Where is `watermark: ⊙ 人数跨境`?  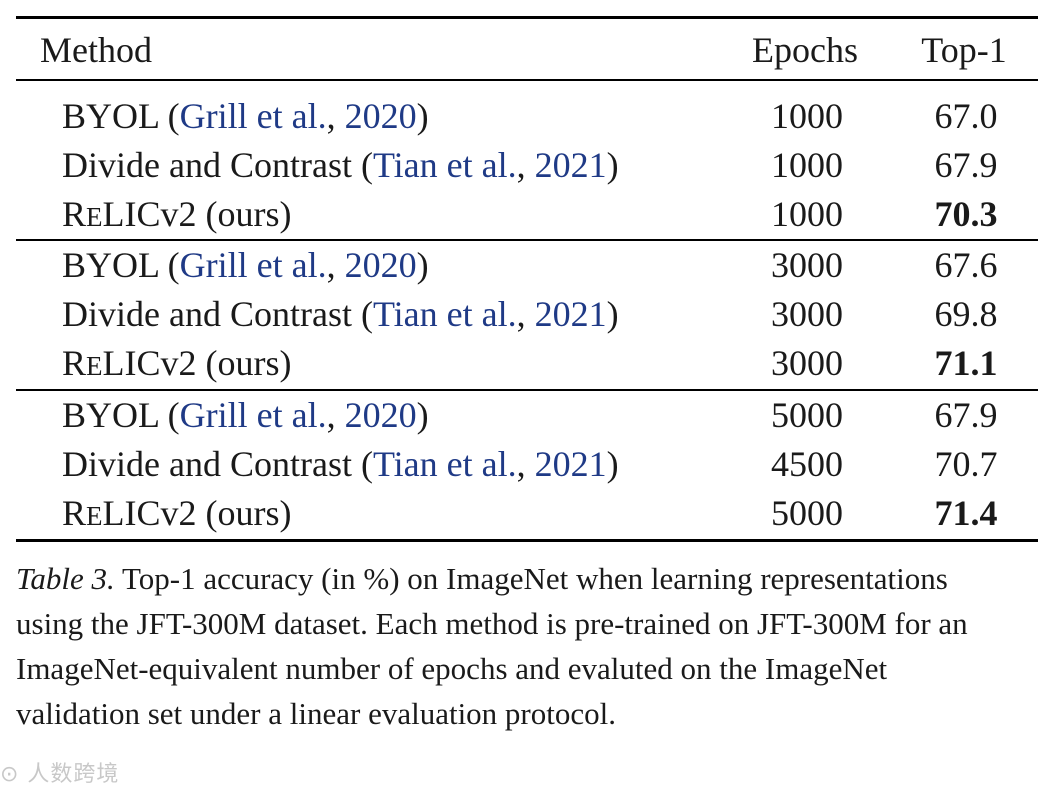 watermark: ⊙ 人数跨境 is located at coordinates (60, 774).